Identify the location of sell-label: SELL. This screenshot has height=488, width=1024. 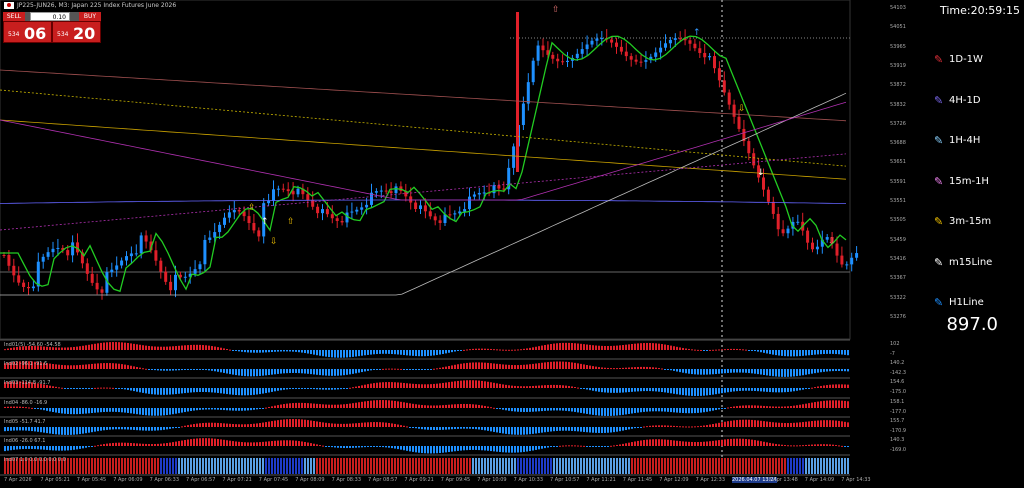
(14, 16).